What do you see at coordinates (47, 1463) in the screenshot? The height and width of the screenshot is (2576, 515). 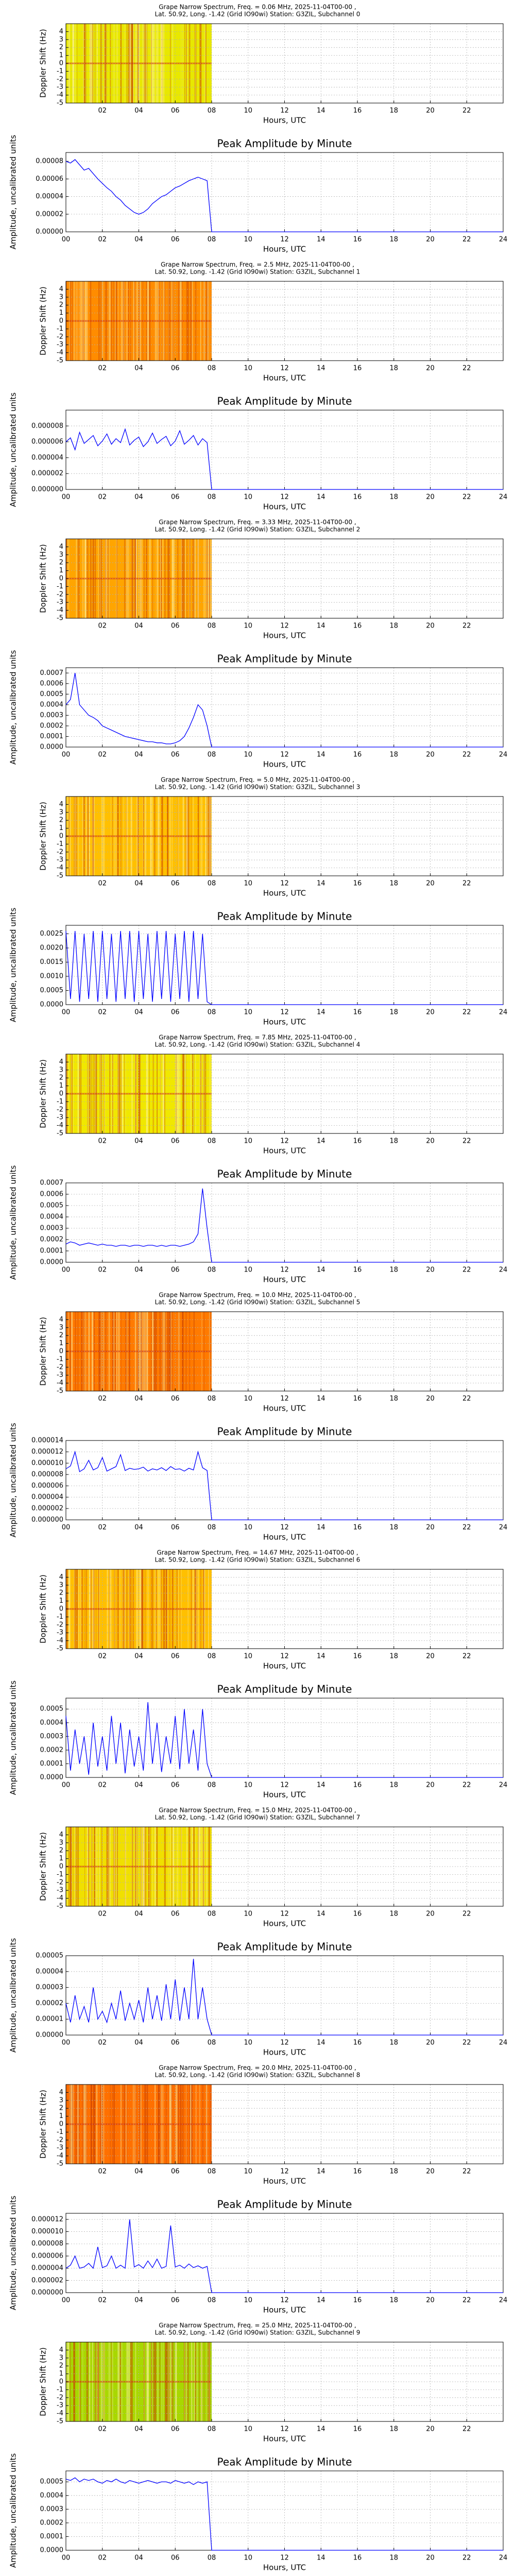 I see `y-tick-label: 0.000010` at bounding box center [47, 1463].